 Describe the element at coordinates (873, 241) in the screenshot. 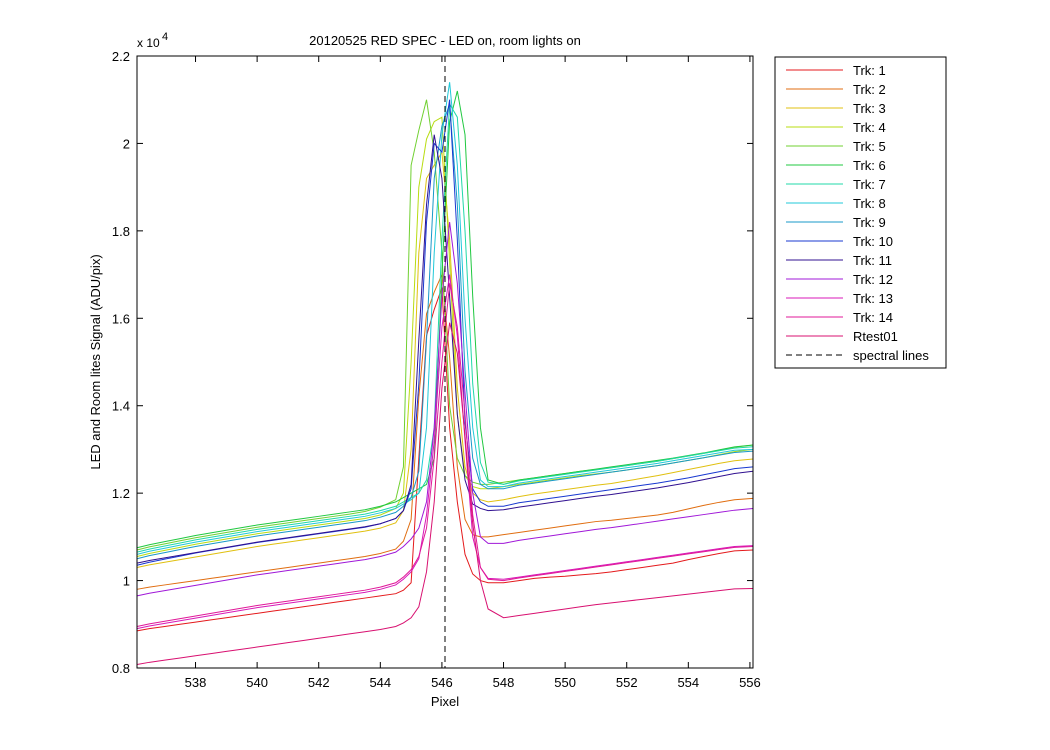

I see `legend-label-10: Trk: 10` at that location.